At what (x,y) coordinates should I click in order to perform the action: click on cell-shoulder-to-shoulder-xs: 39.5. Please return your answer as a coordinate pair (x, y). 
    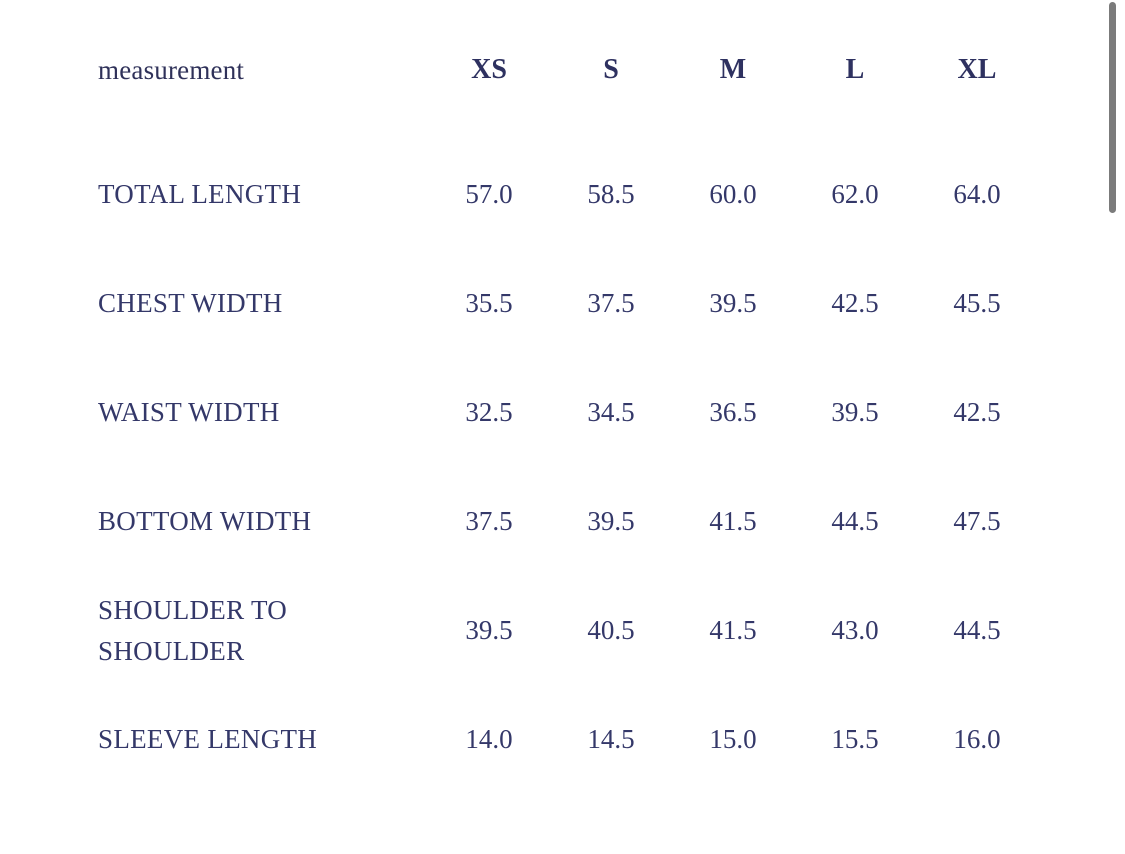
    Looking at the image, I should click on (489, 630).